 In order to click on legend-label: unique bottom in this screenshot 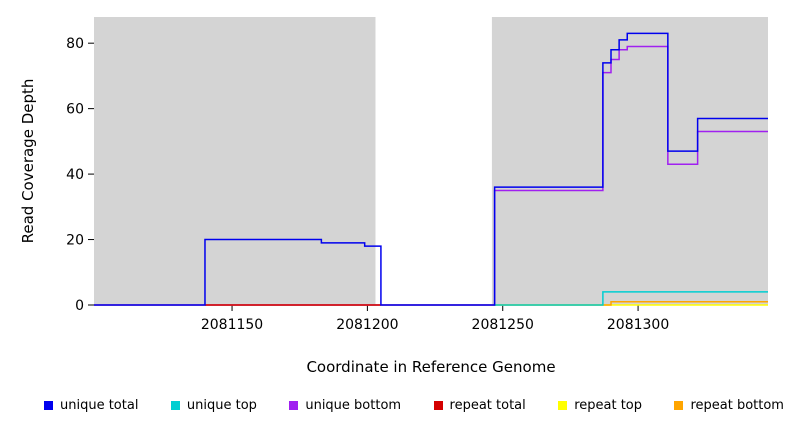, I will do `click(353, 405)`.